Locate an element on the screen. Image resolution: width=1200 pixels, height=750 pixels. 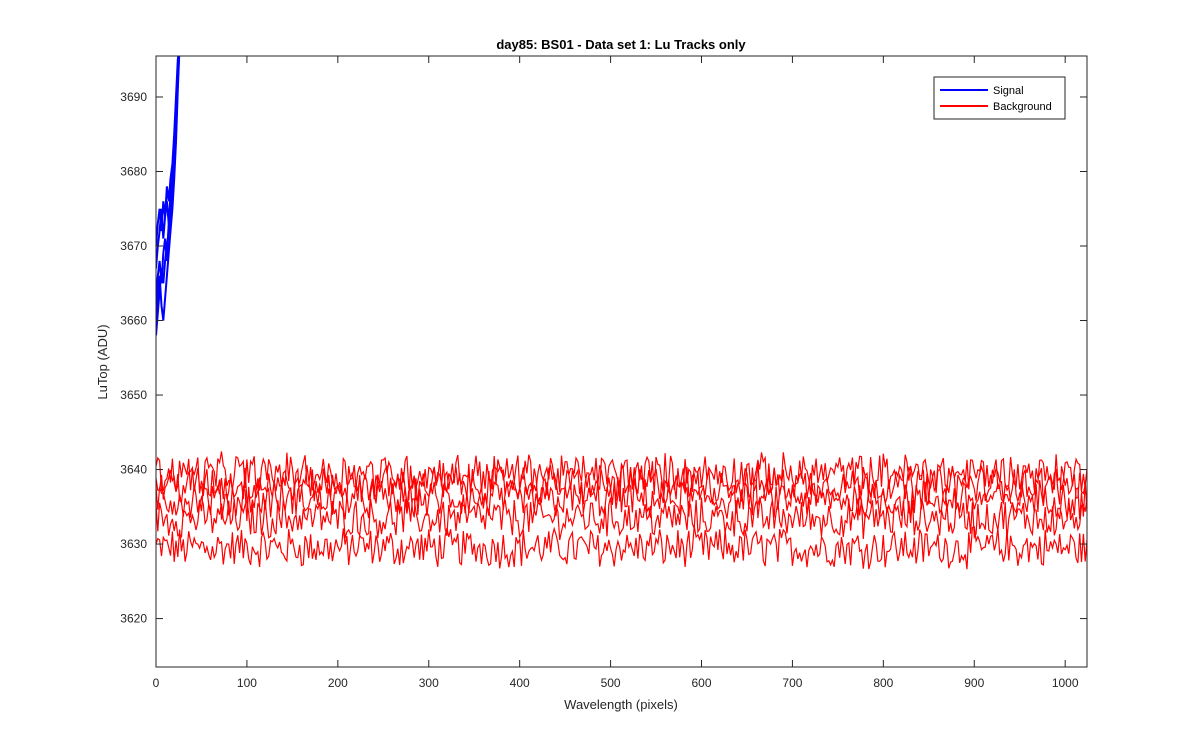
y-tick-label: 3660 is located at coordinates (133, 321).